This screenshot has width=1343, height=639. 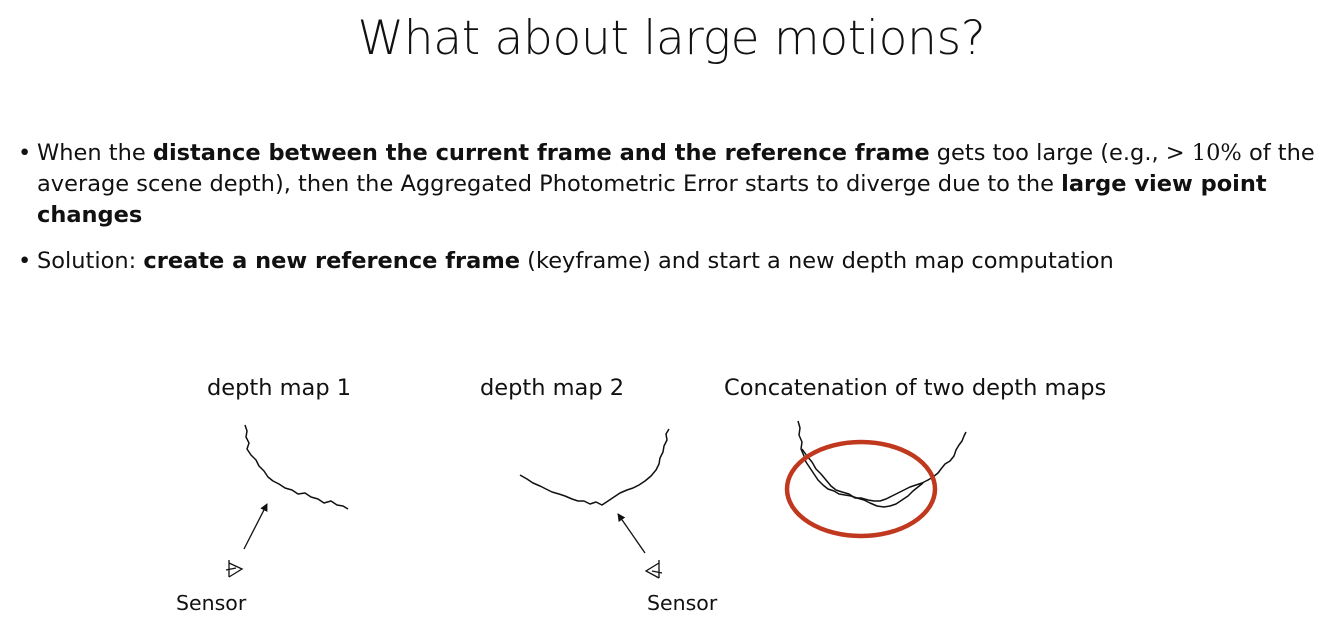 What do you see at coordinates (631, 533) in the screenshot?
I see `sensor-2-arrow` at bounding box center [631, 533].